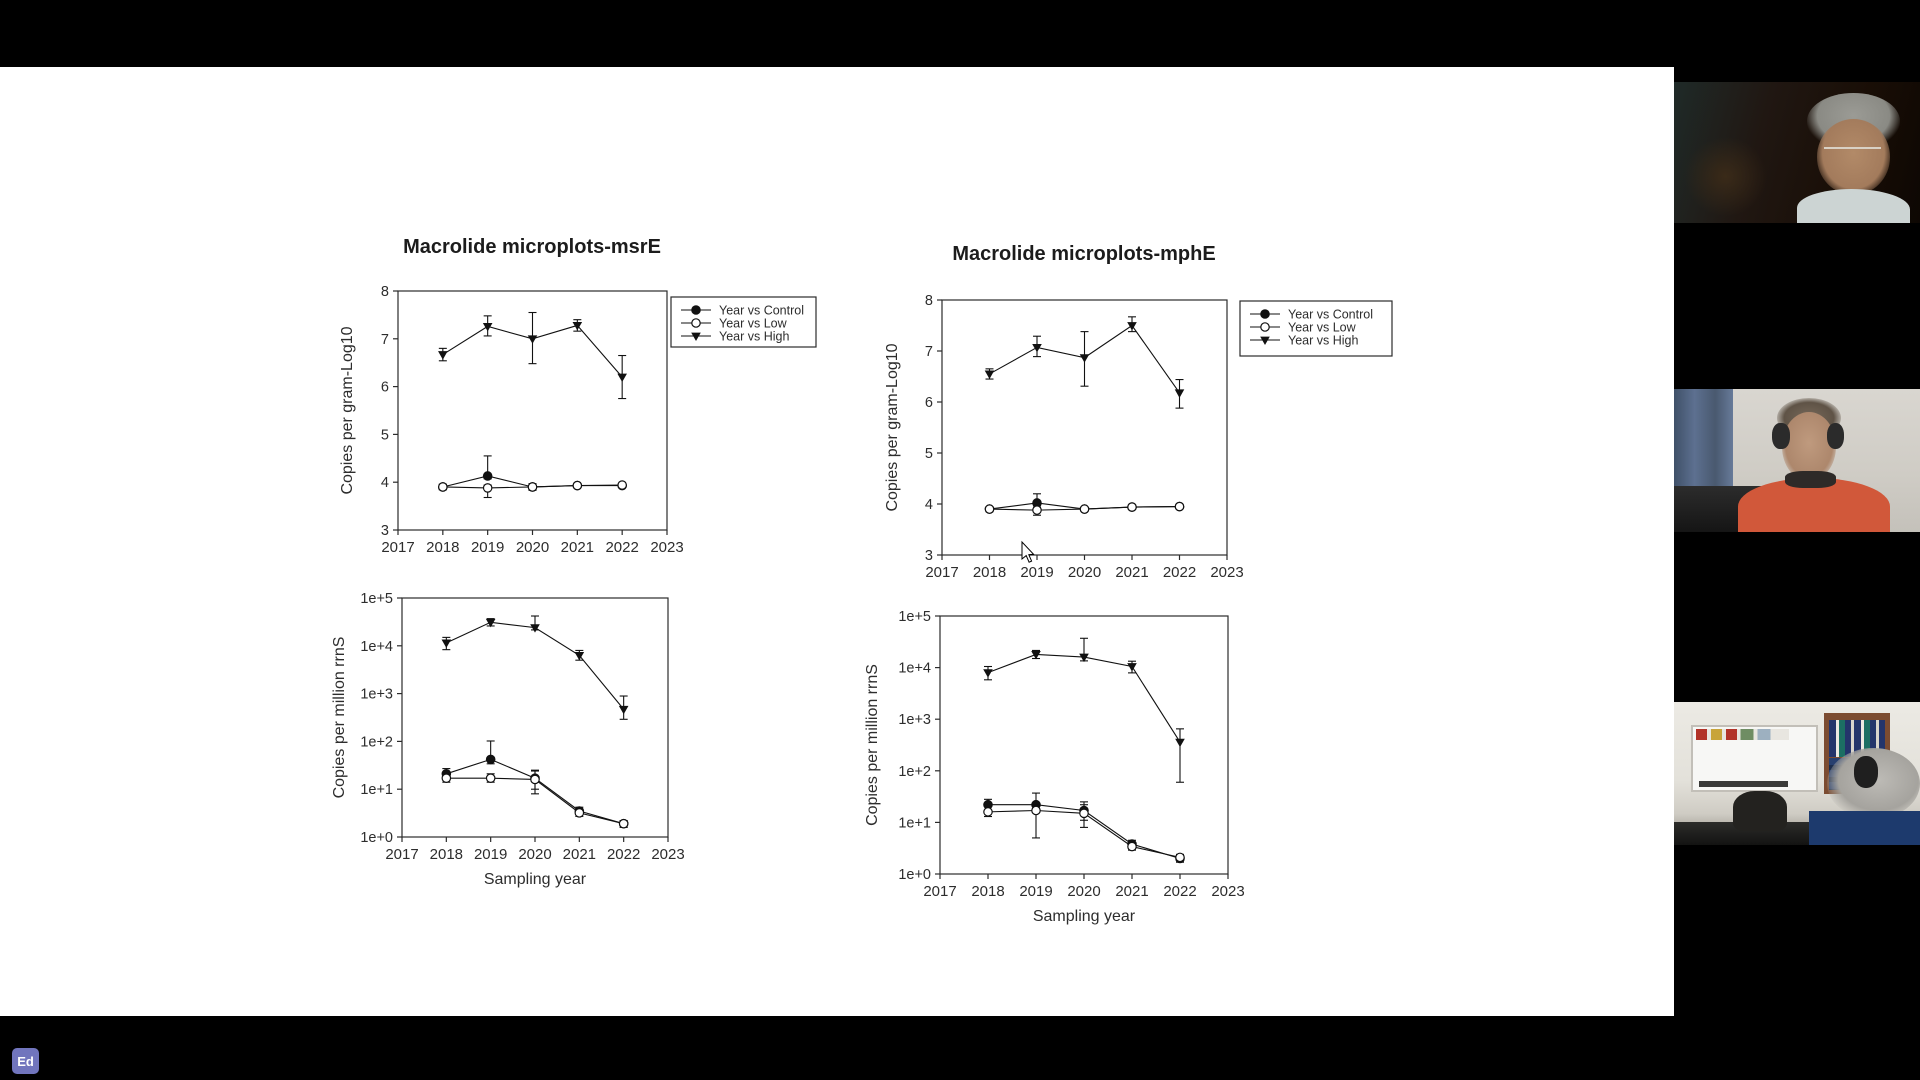 The width and height of the screenshot is (1920, 1080). I want to click on video-whiteboard, so click(1755, 758).